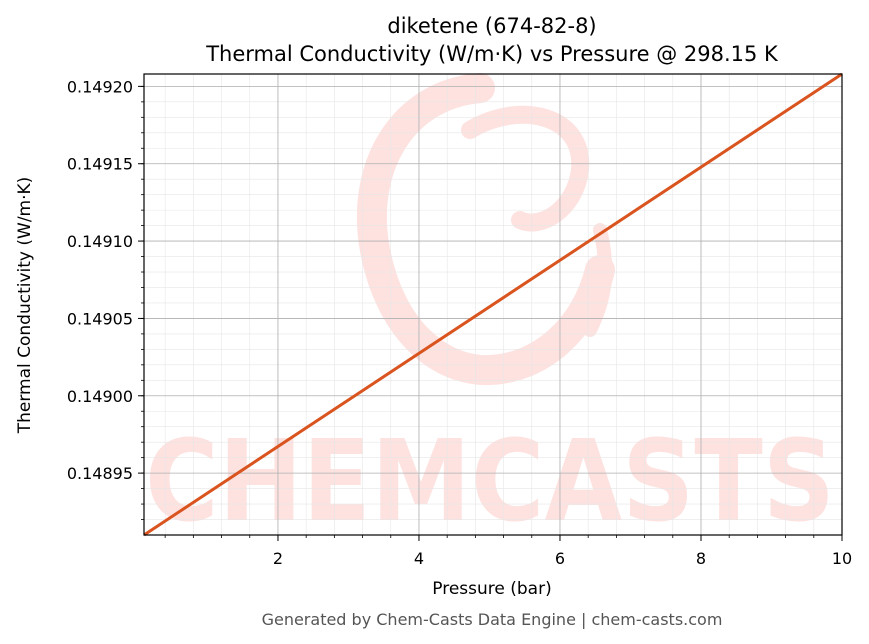 This screenshot has height=644, width=869. I want to click on y-tick-label: 0.14900, so click(100, 396).